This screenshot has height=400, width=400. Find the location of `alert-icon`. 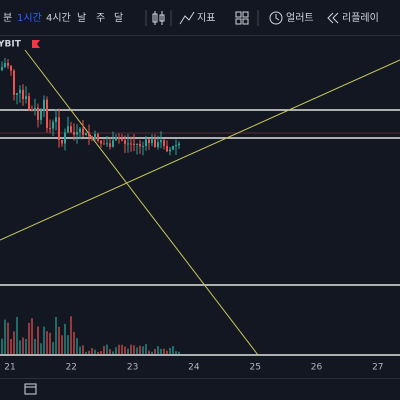

alert-icon is located at coordinates (276, 18).